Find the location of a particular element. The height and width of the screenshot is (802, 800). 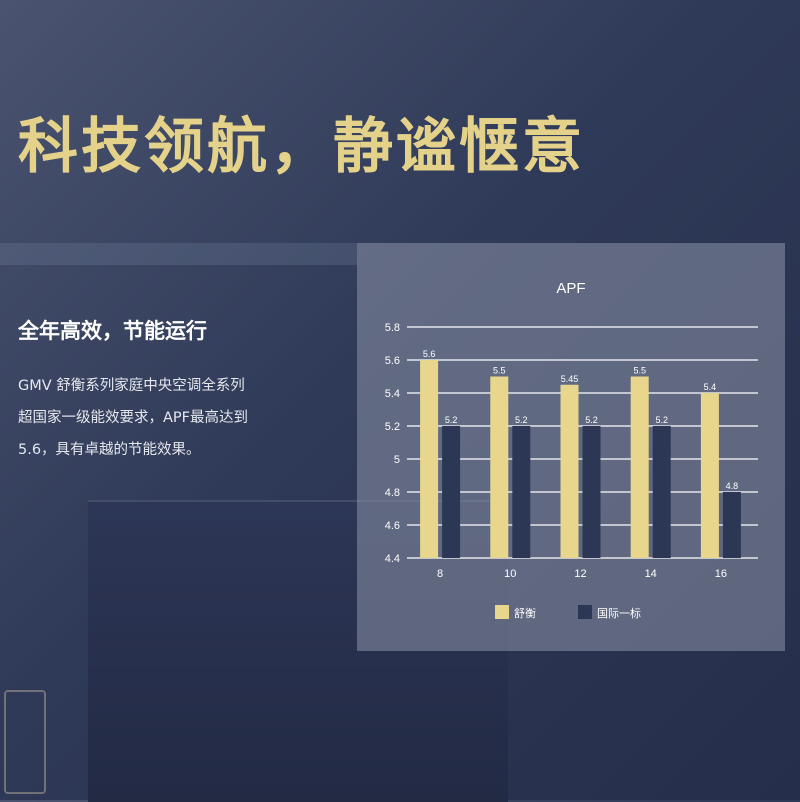

data-label: 5.6 is located at coordinates (429, 354).